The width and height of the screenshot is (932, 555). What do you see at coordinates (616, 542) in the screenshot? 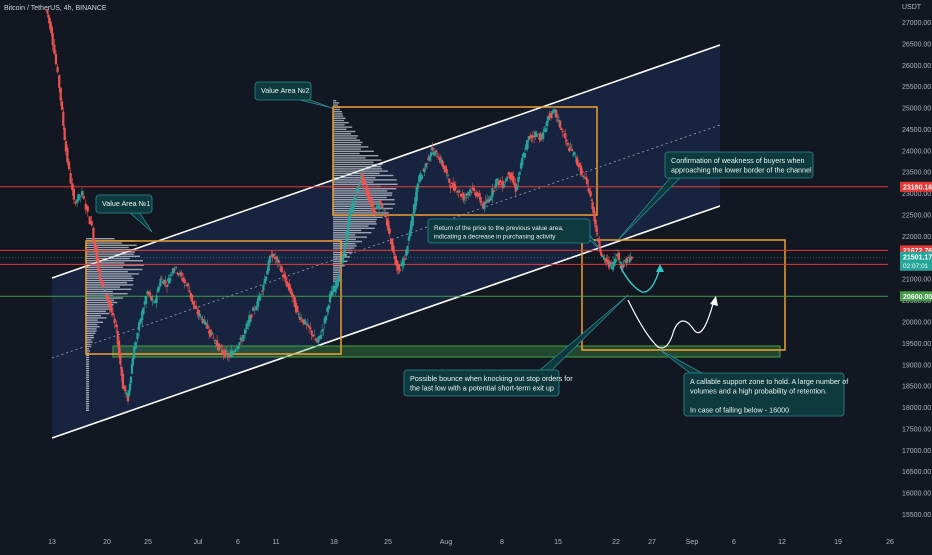
I see `time-tick-22: 22` at bounding box center [616, 542].